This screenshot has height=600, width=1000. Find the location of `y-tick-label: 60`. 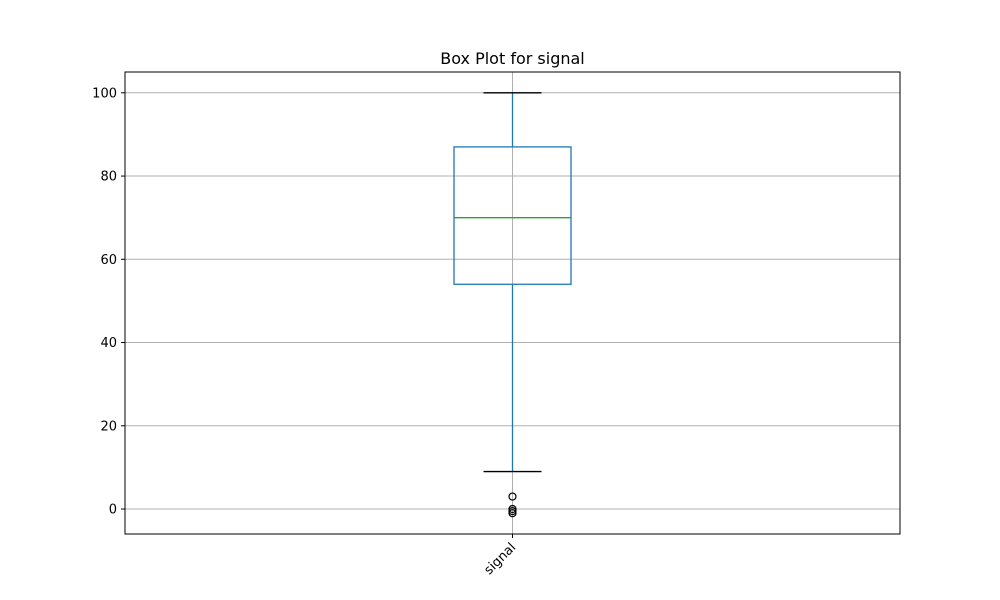

y-tick-label: 60 is located at coordinates (108, 260).